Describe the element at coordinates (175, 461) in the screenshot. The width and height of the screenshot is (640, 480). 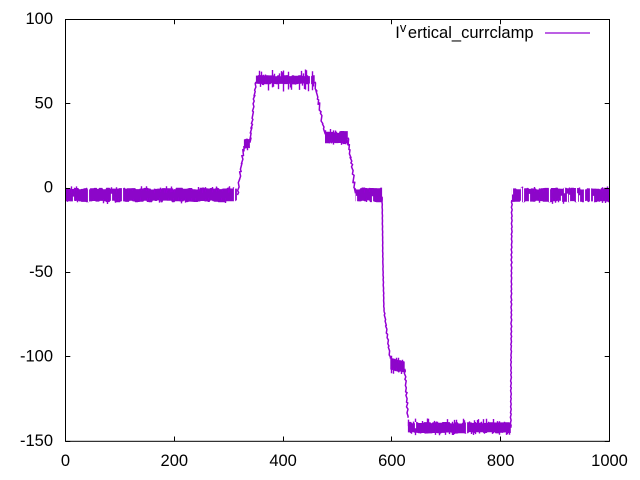
I see `svg-text: 200` at that location.